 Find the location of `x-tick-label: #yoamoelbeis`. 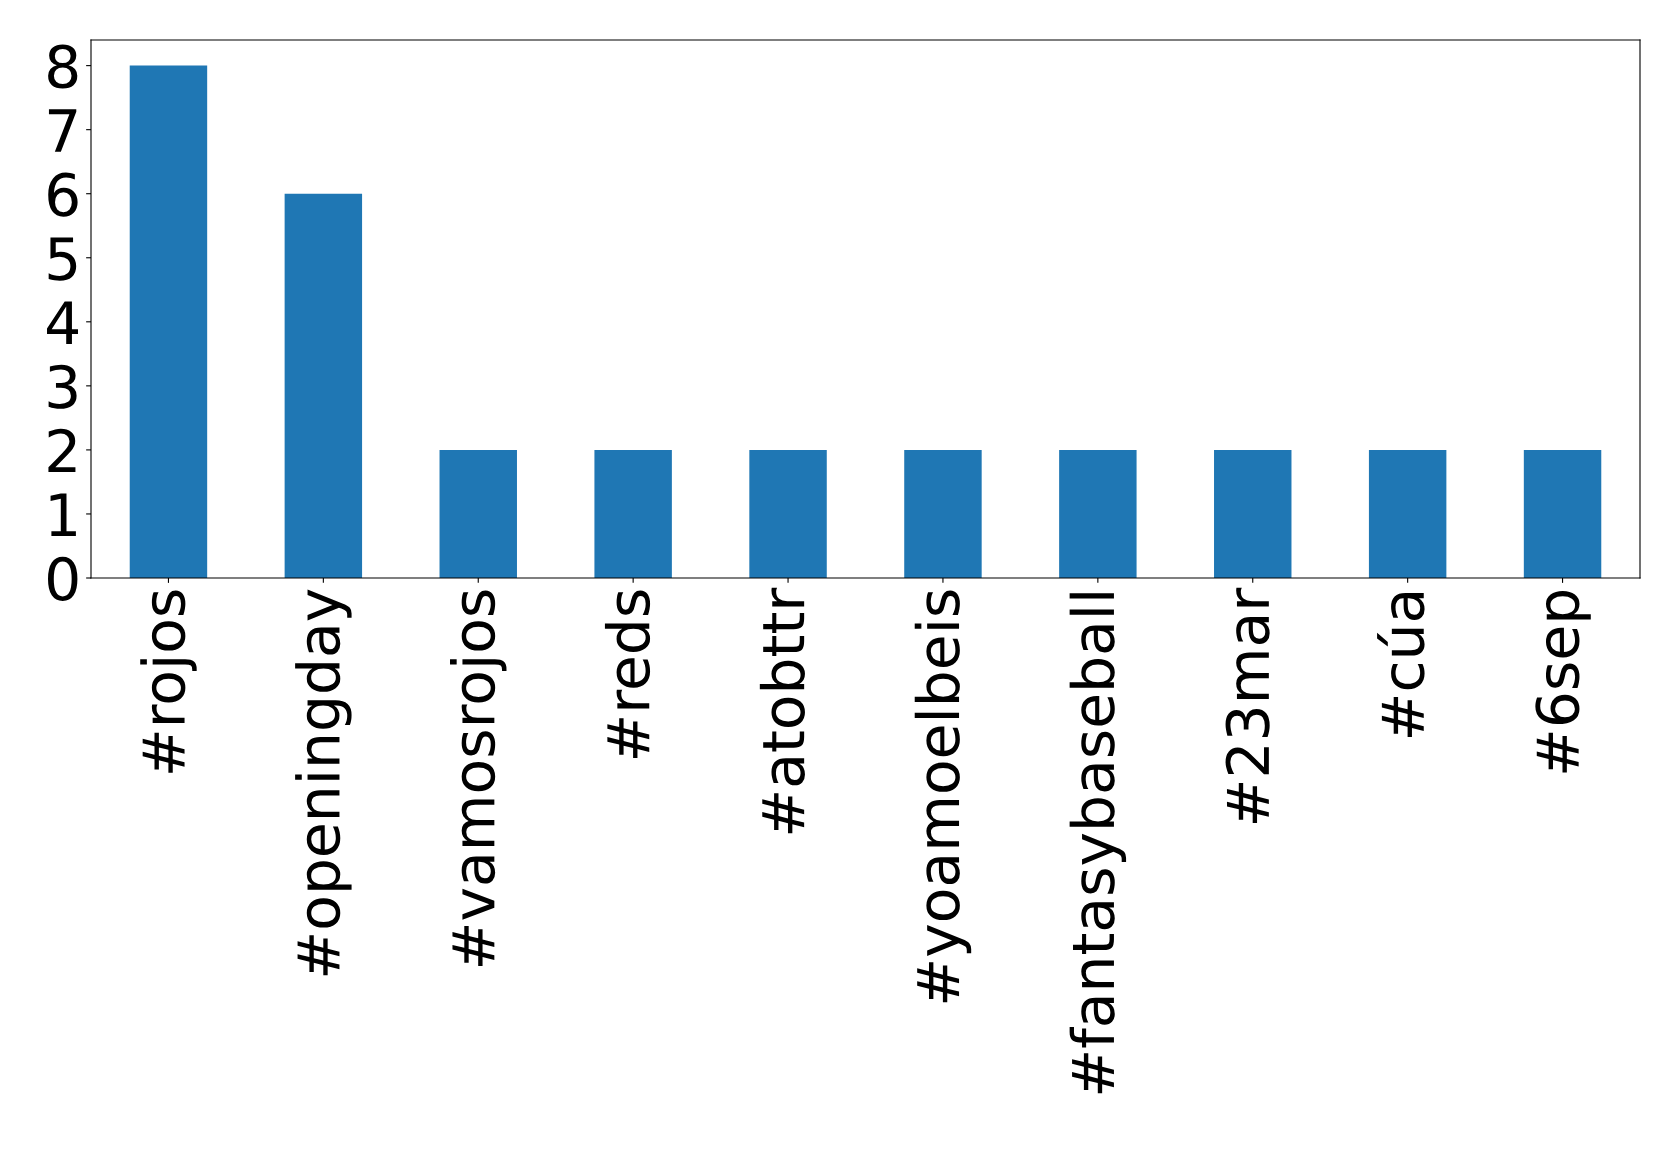

x-tick-label: #yoamoelbeis is located at coordinates (943, 796).